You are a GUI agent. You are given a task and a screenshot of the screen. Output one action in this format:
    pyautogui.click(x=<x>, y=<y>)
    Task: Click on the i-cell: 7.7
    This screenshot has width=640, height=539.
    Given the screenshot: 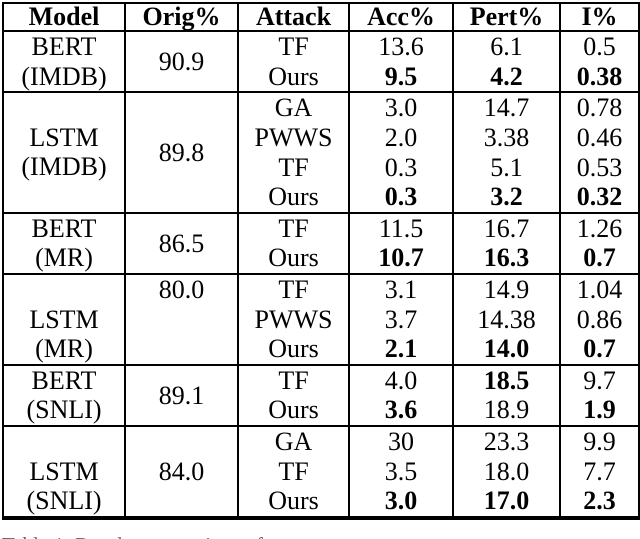 What is the action you would take?
    pyautogui.click(x=599, y=471)
    